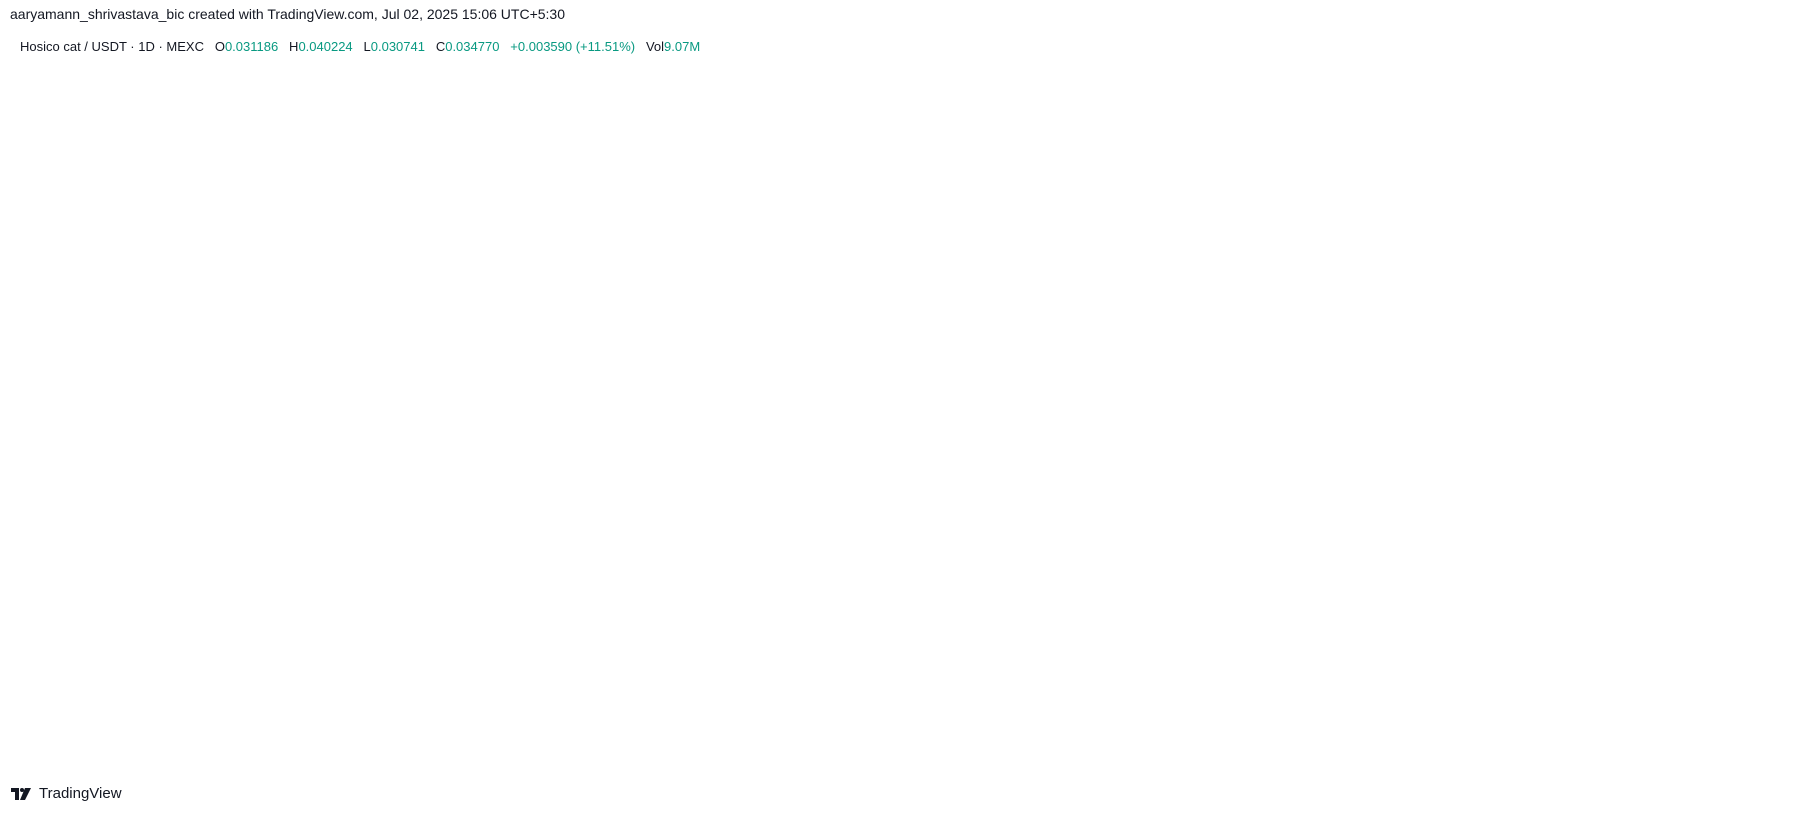 The width and height of the screenshot is (1814, 816). Describe the element at coordinates (1757, 615) in the screenshot. I see `y-tick-label: 0.016000` at that location.